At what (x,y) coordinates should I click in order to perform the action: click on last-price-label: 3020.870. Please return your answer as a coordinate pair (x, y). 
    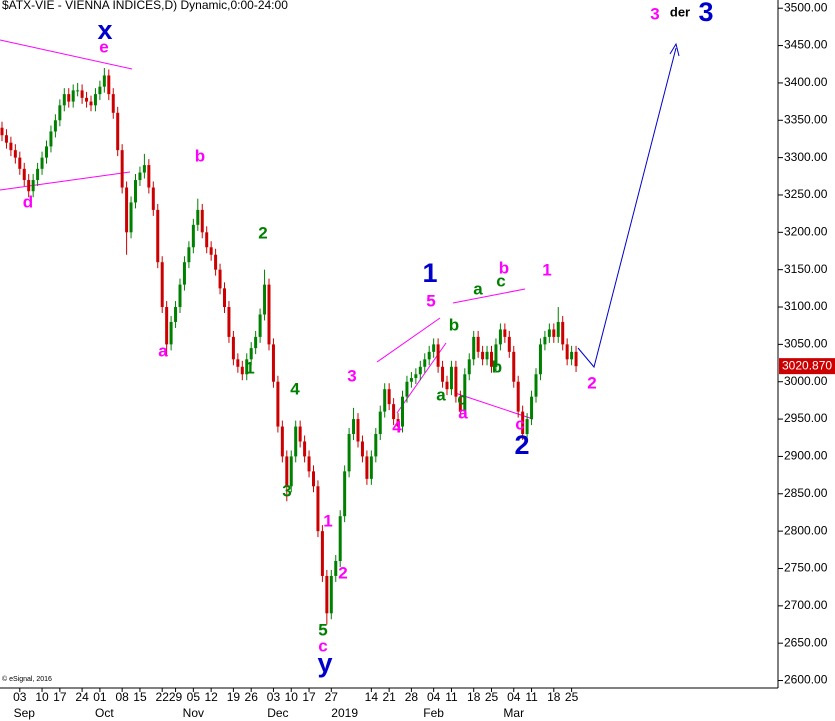
    Looking at the image, I should click on (807, 365).